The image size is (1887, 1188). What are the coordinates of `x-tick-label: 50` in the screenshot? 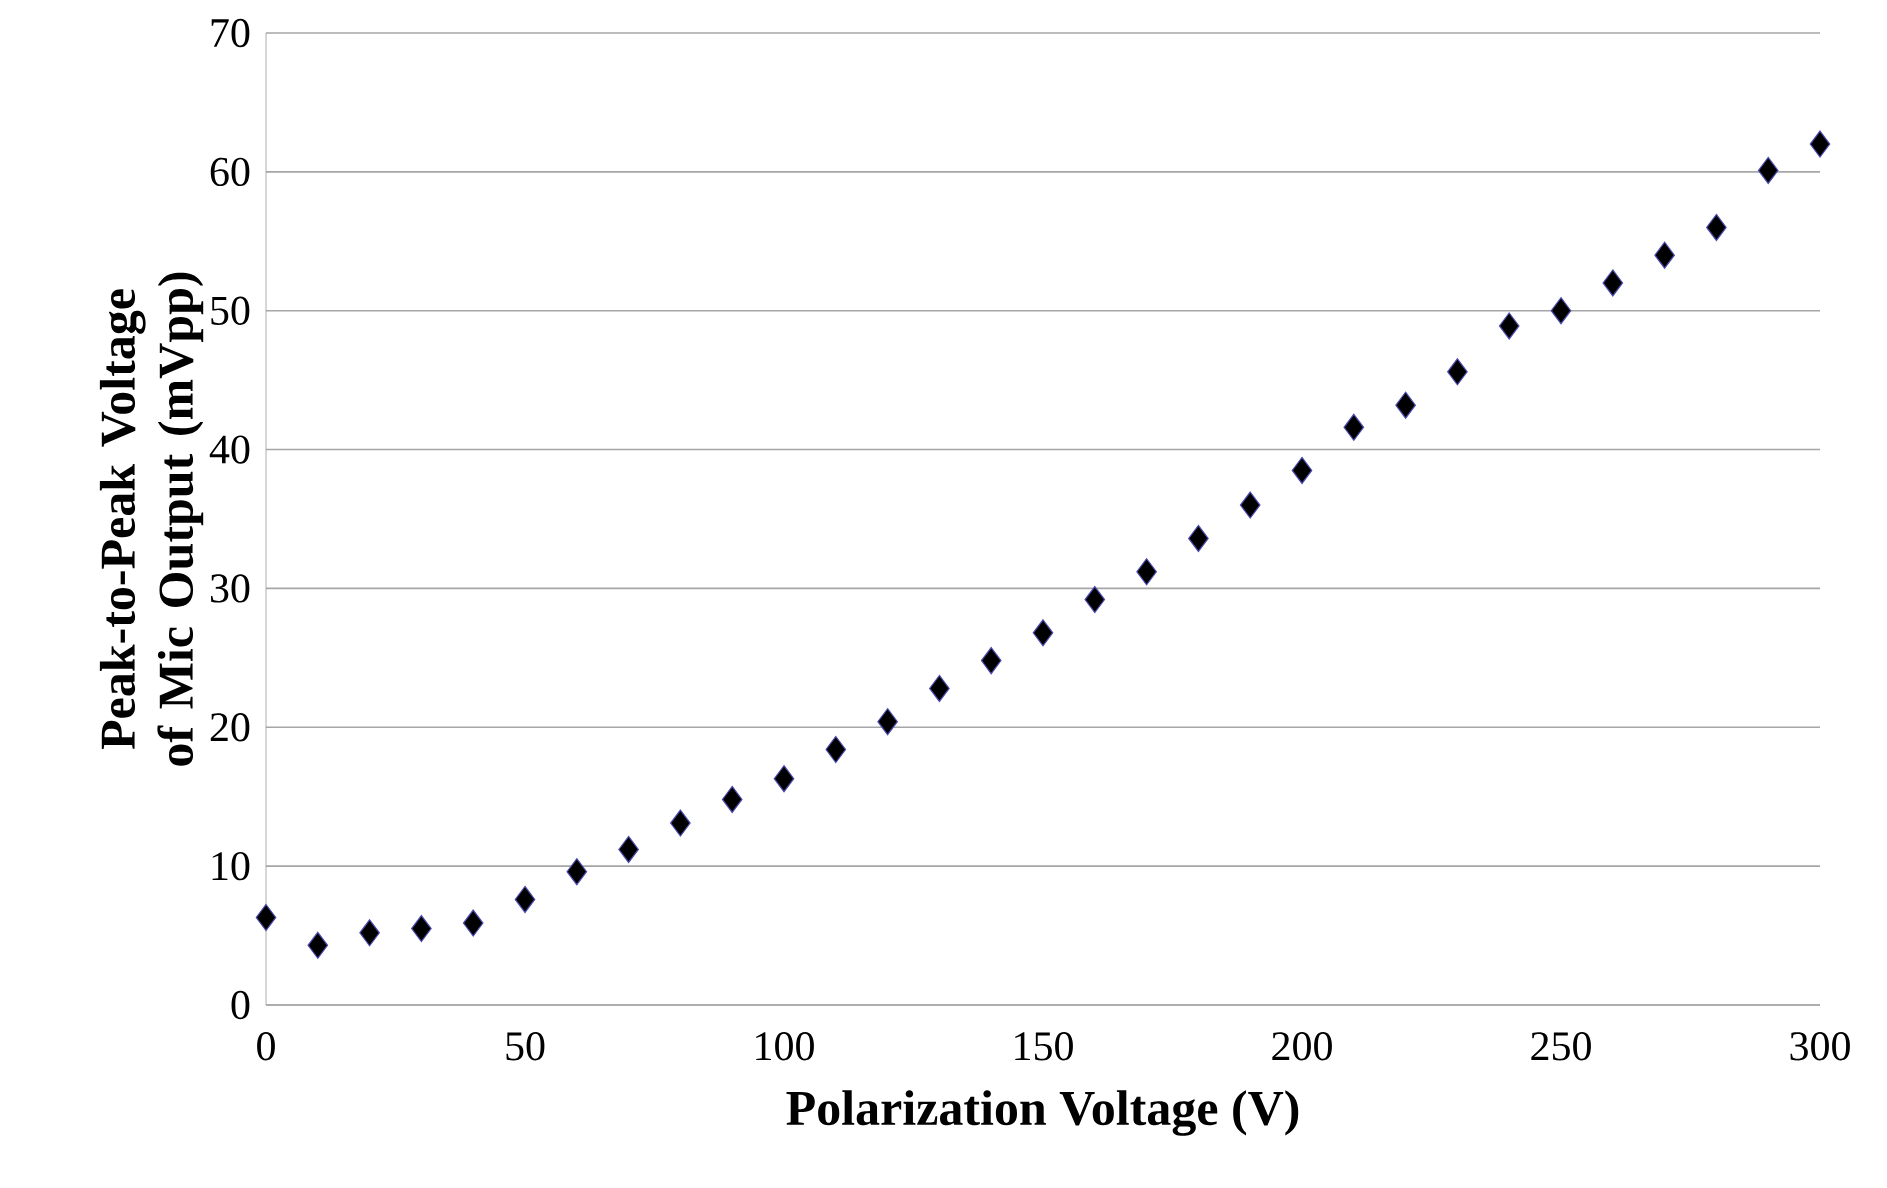 It's located at (525, 1046).